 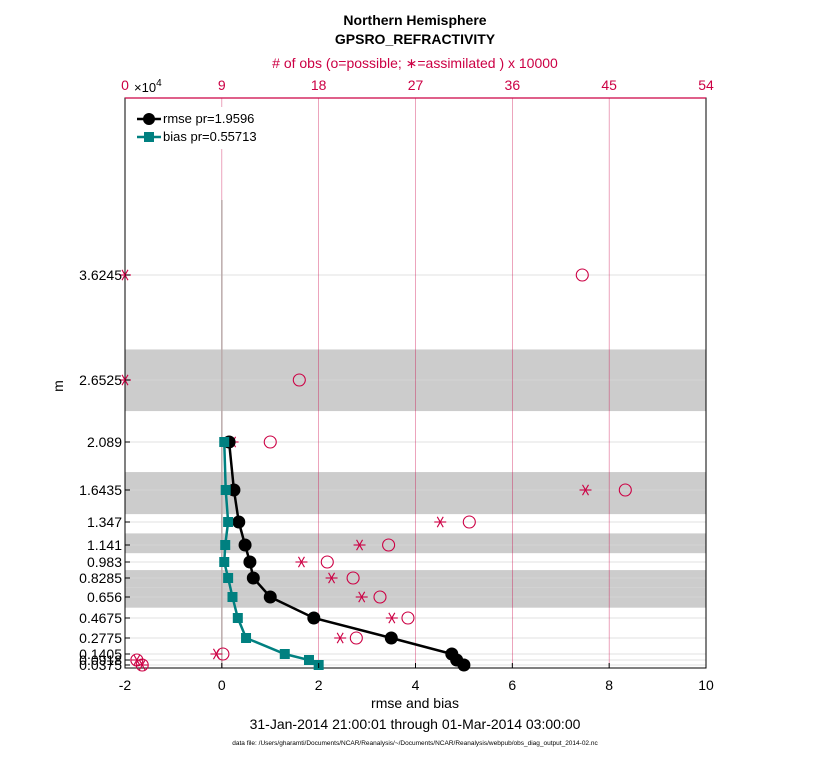 What do you see at coordinates (222, 685) in the screenshot?
I see `x-tick-label-1: 0` at bounding box center [222, 685].